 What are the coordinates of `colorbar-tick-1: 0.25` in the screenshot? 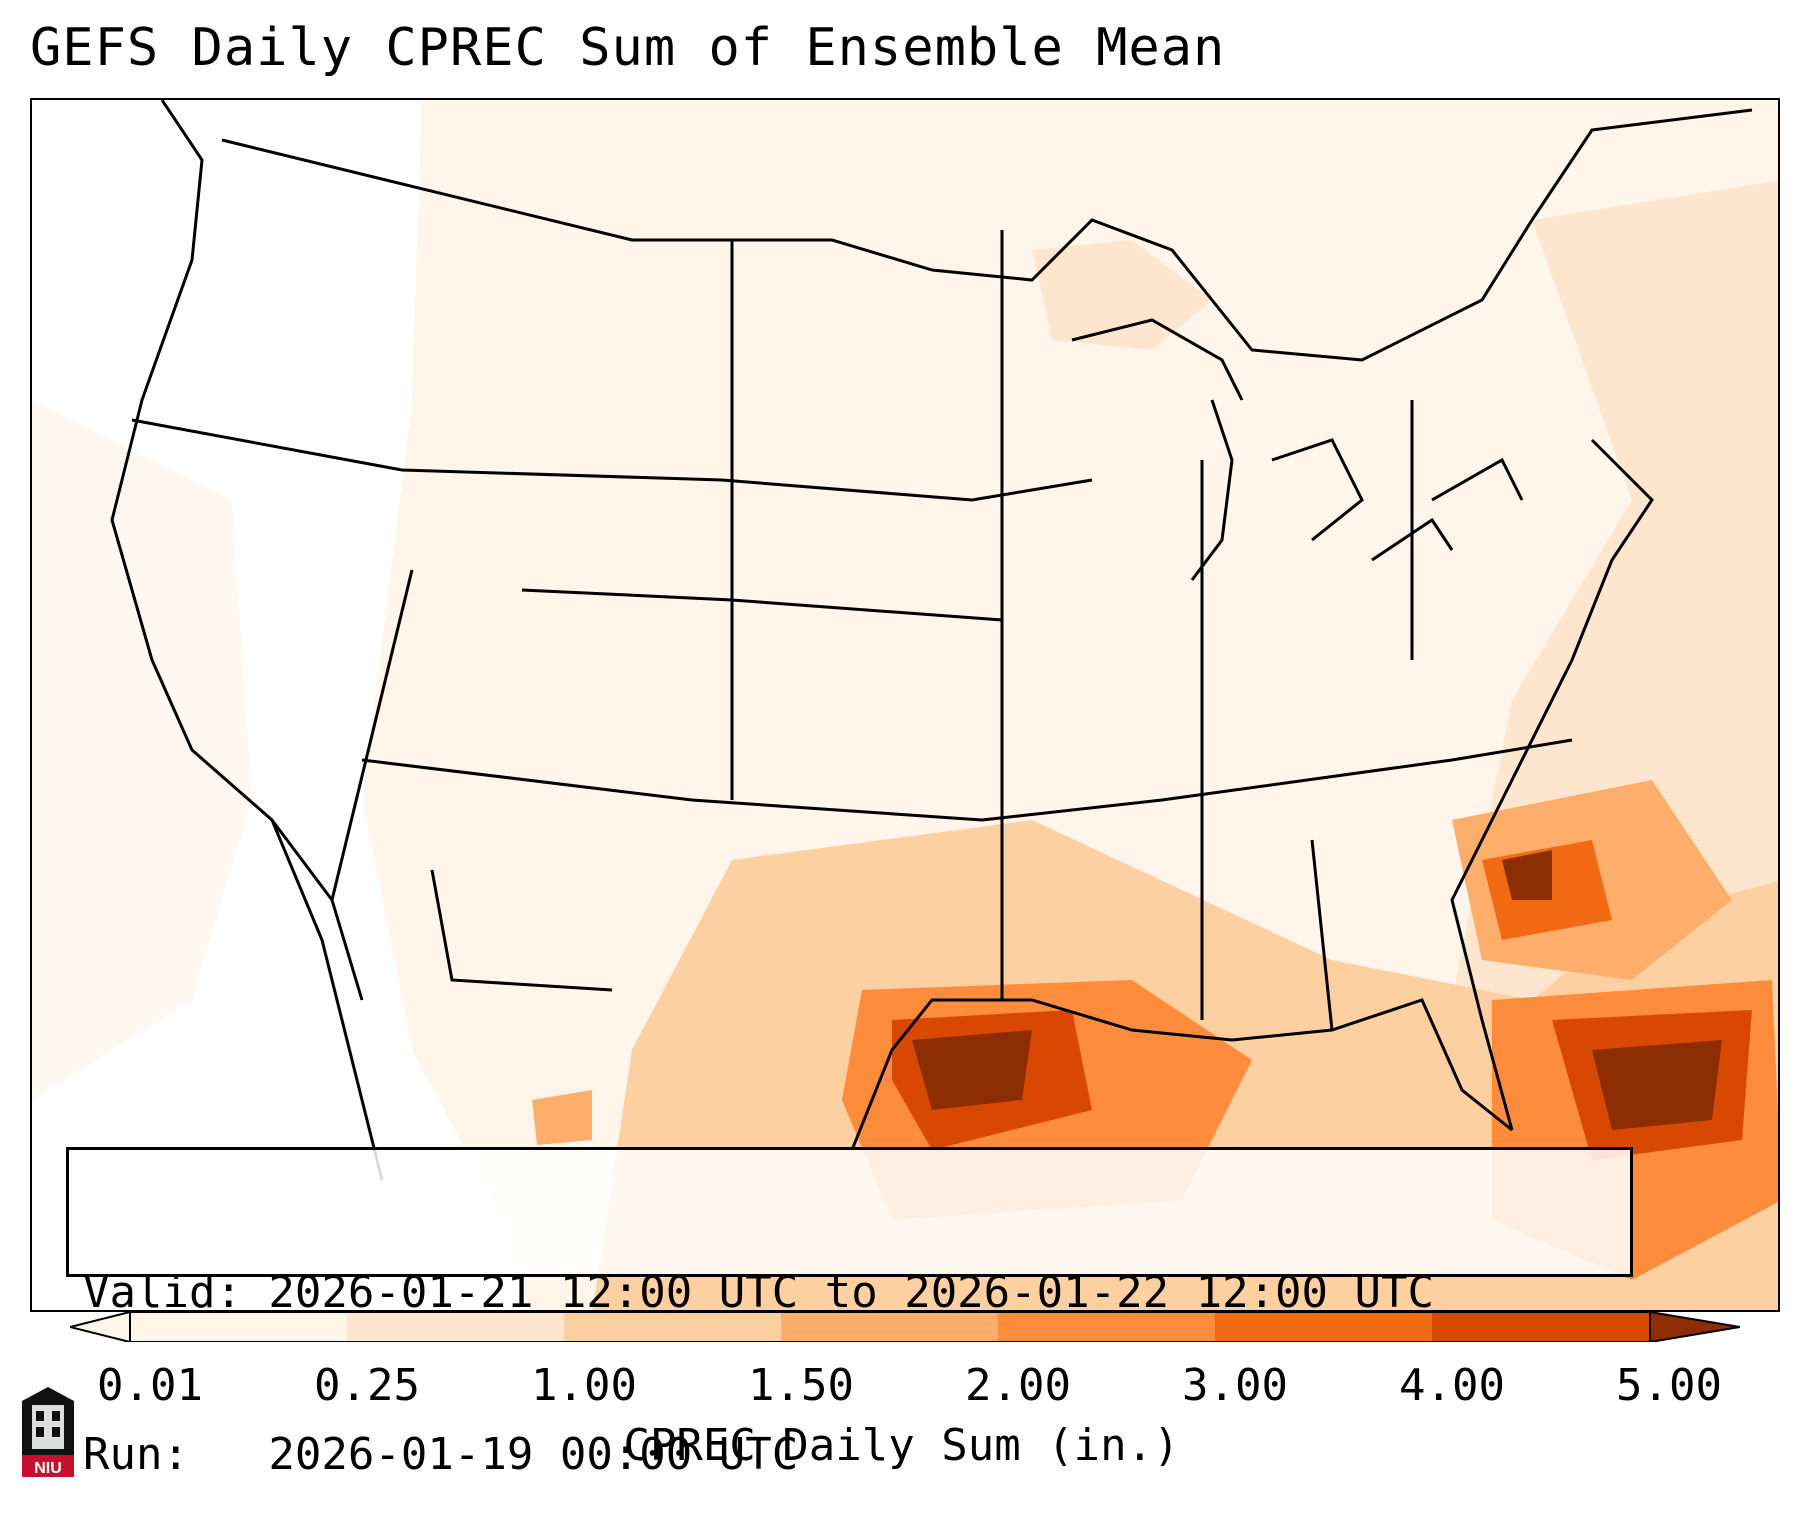 It's located at (367, 1385).